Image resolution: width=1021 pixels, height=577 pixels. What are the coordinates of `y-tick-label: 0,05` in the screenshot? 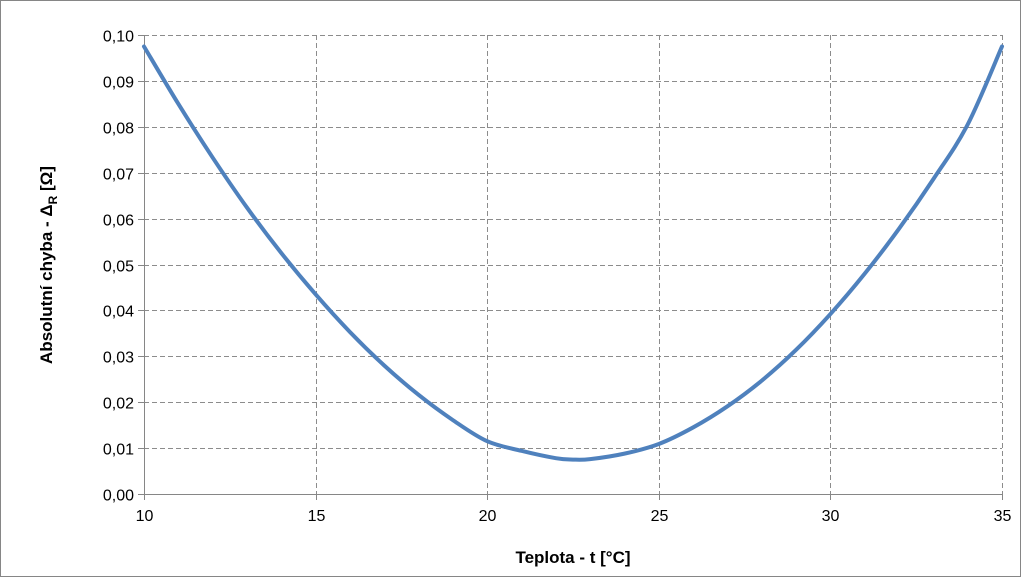 It's located at (118, 267).